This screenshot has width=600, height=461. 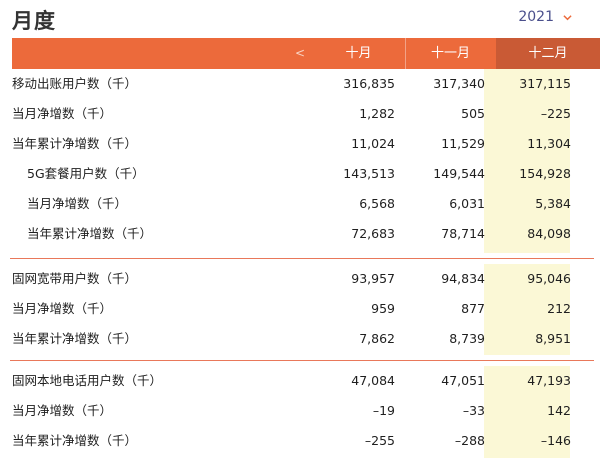 I want to click on cell-nov: 149,544, so click(x=459, y=173).